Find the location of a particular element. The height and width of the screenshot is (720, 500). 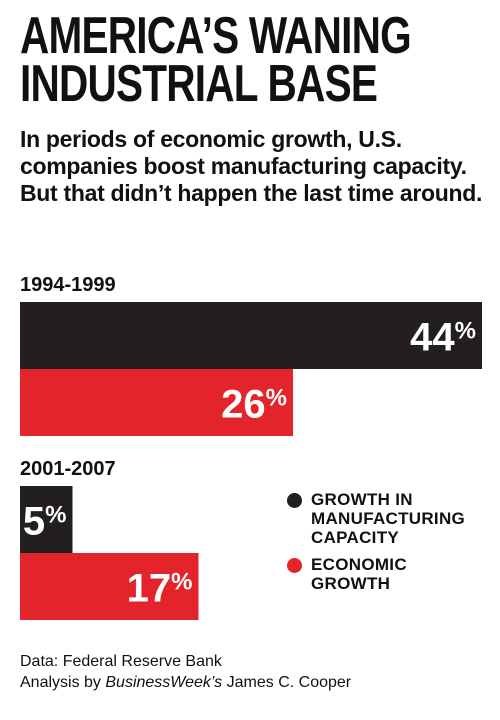

period-label-2001-2007: 2001-2007 is located at coordinates (68, 469).